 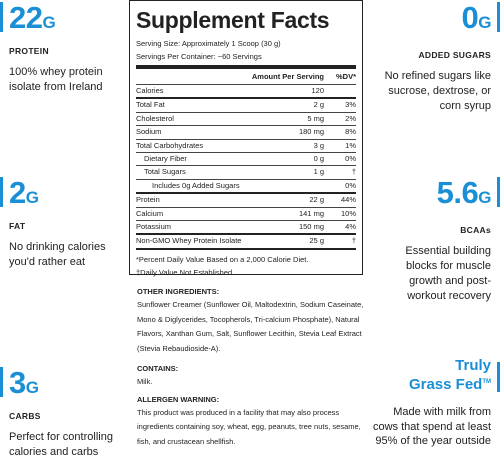 I want to click on daily-value: 1%, so click(x=350, y=145).